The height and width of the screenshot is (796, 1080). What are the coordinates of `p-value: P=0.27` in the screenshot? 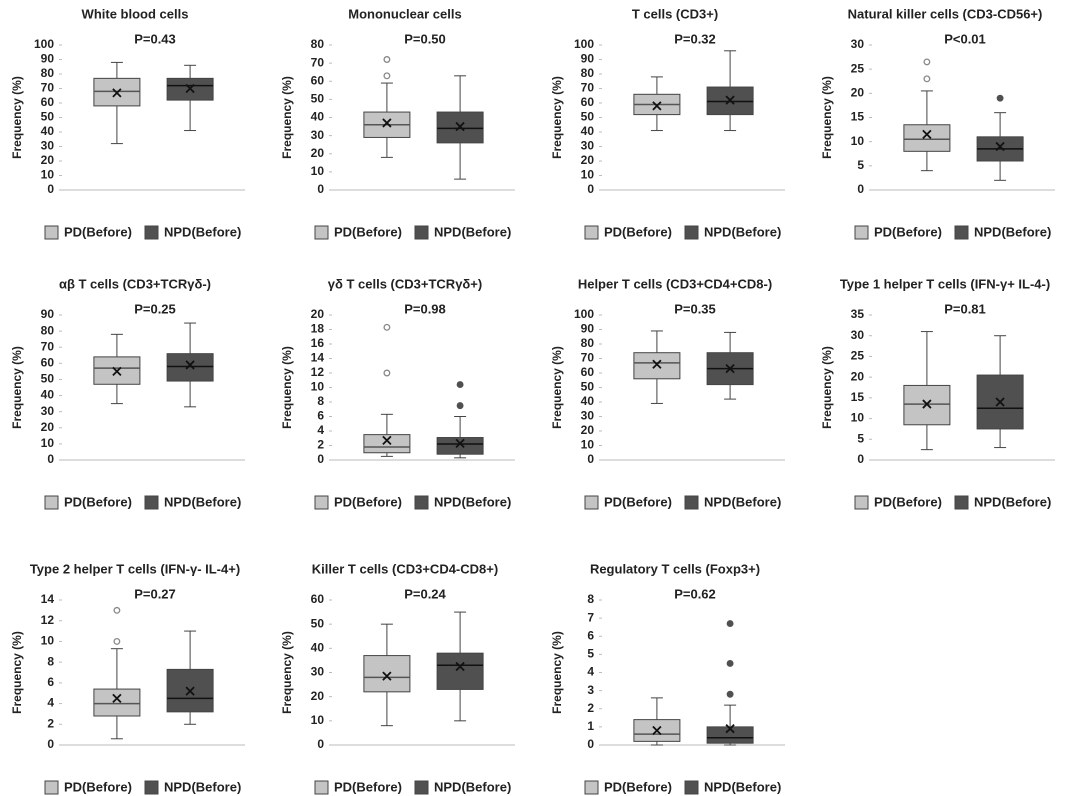 It's located at (155, 593).